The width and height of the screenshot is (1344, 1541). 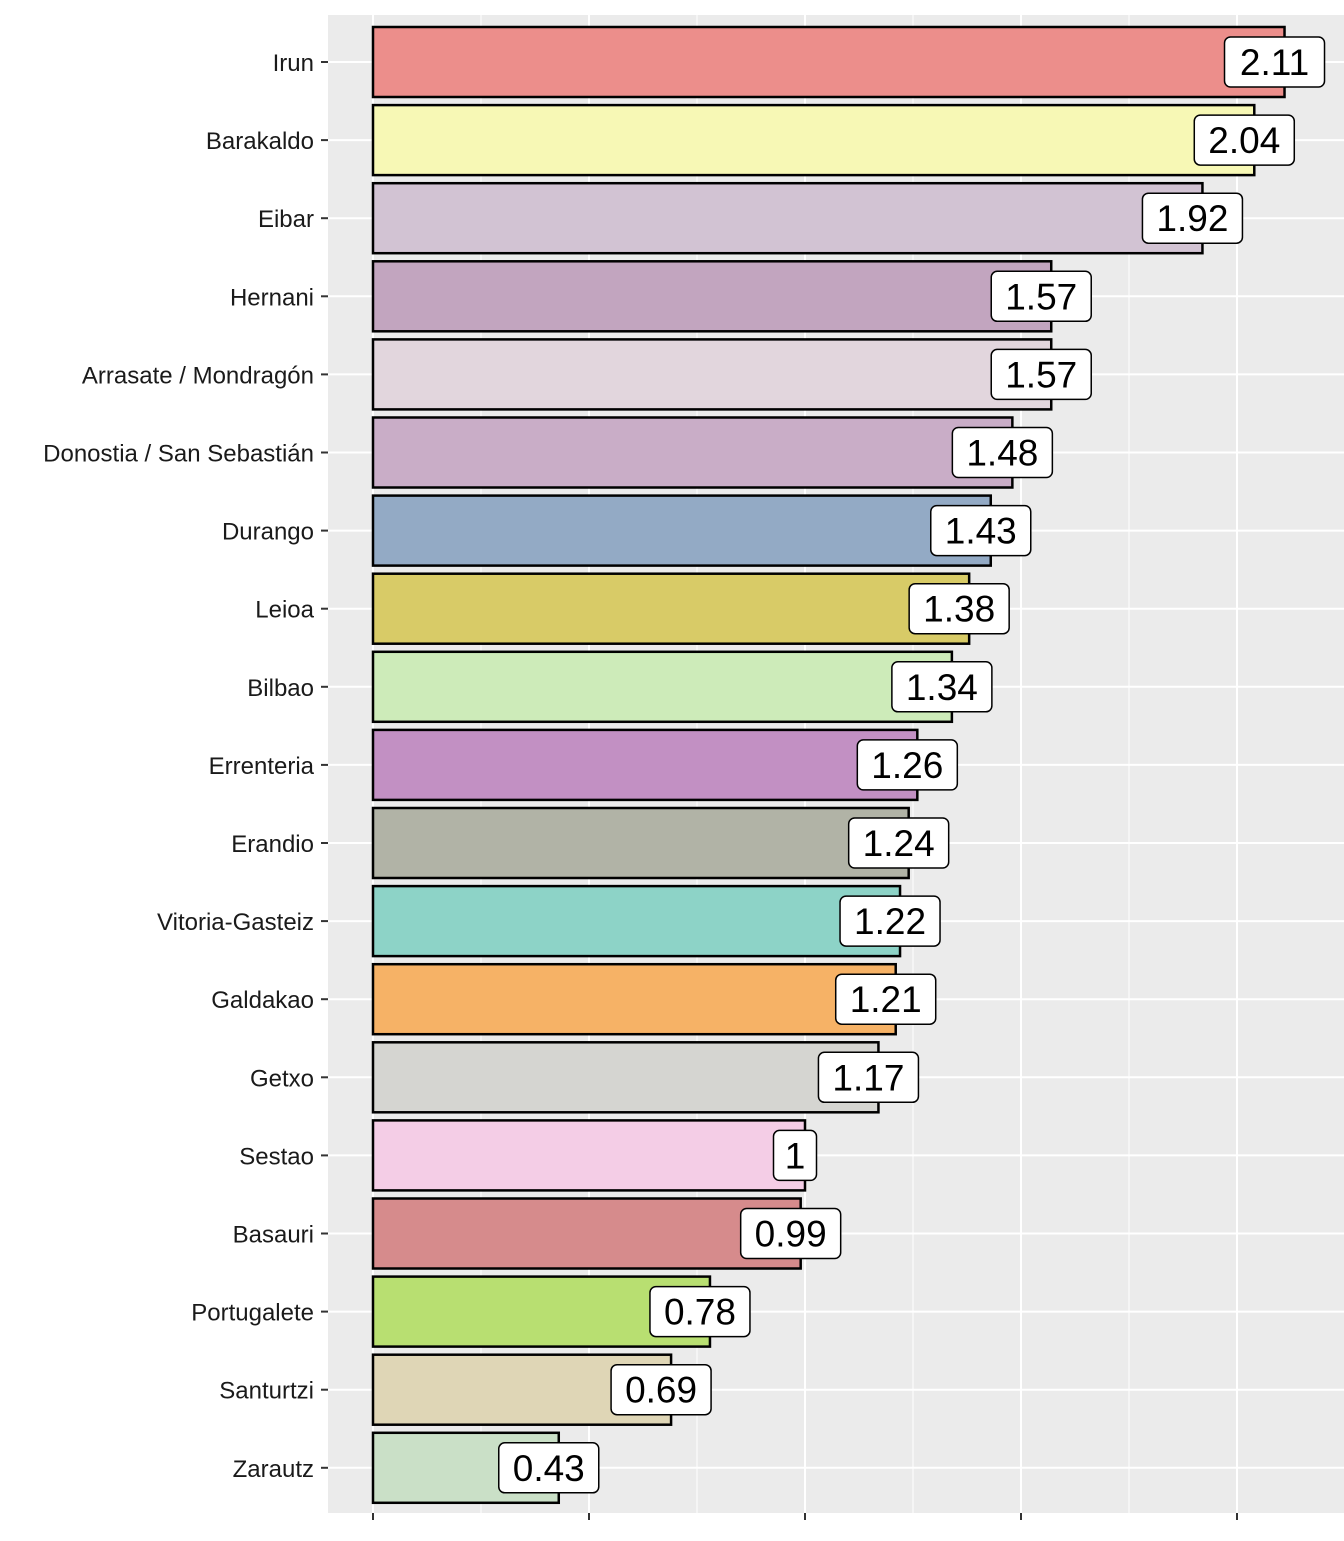 What do you see at coordinates (280, 688) in the screenshot?
I see `y-tick-label: Bilbao` at bounding box center [280, 688].